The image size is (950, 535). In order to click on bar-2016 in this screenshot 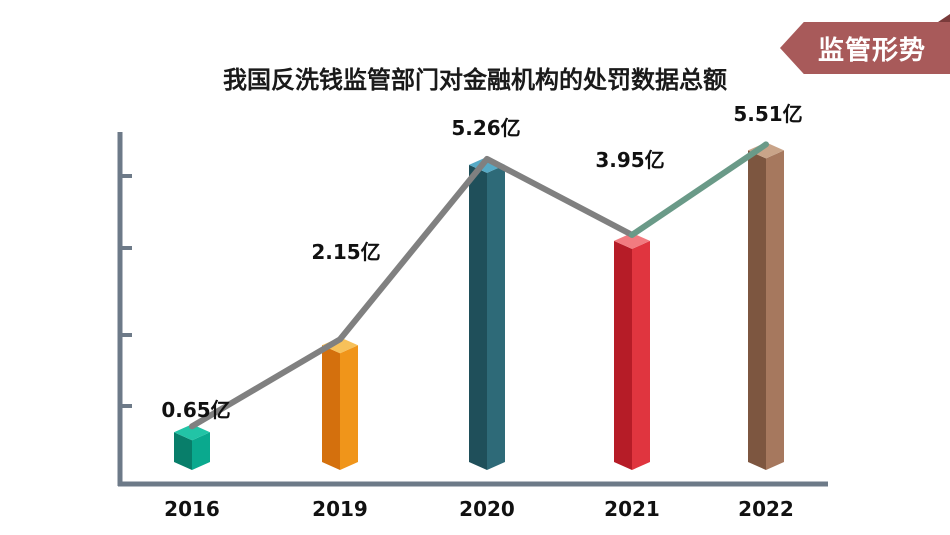, I will do `click(192, 447)`.